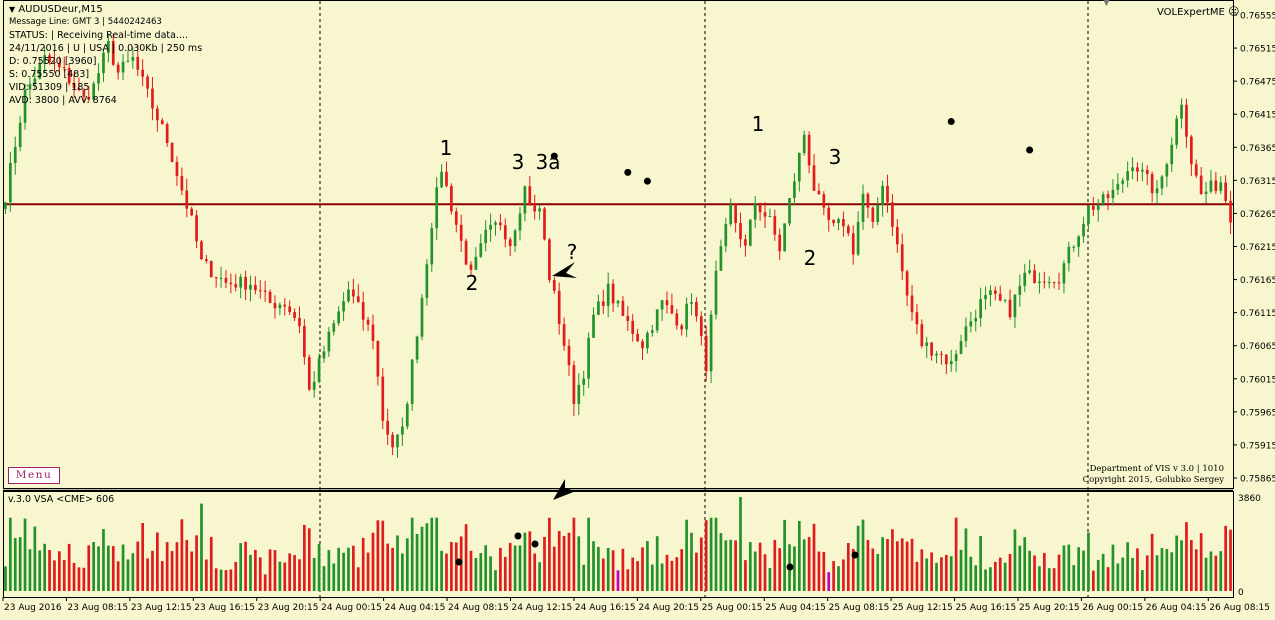 The height and width of the screenshot is (620, 1275). I want to click on time-axis-label: 24 Aug 08:15, so click(478, 608).